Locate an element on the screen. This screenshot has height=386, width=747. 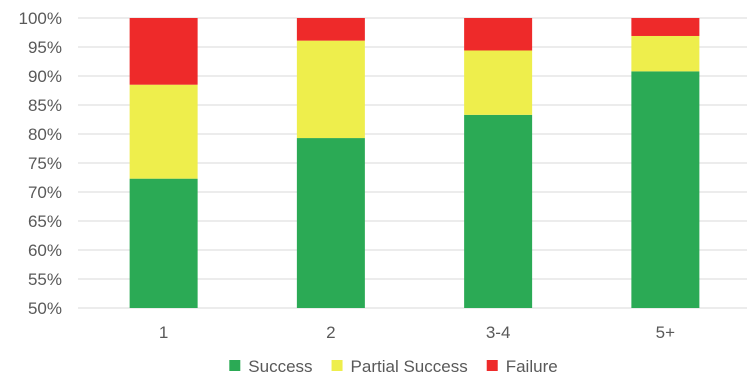
legend-item-success: Success is located at coordinates (271, 366).